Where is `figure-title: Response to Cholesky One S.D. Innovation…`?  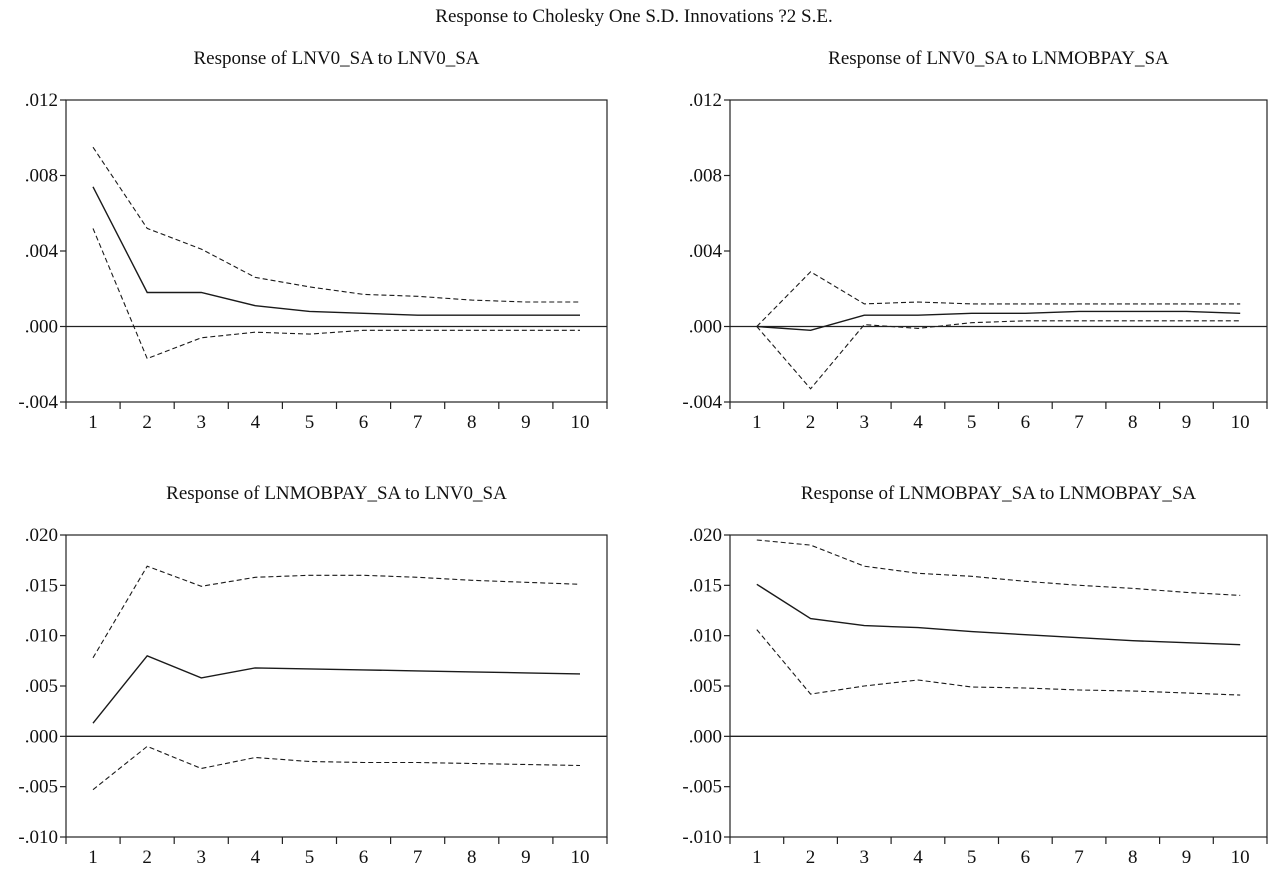
figure-title: Response to Cholesky One S.D. Innovation… is located at coordinates (634, 16).